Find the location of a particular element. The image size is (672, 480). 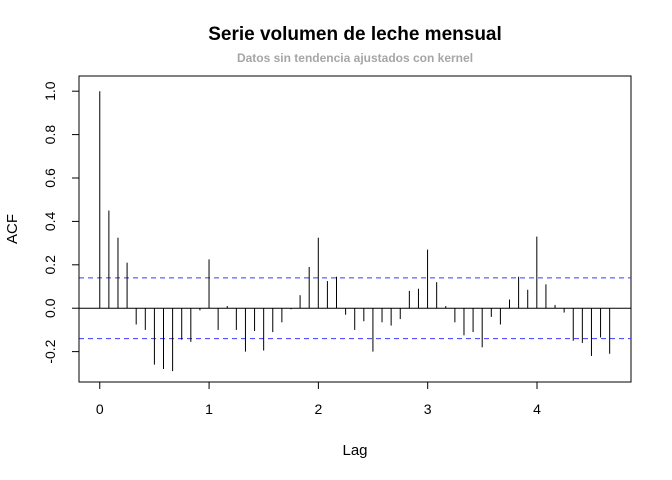

y-tick-label: -0.2 is located at coordinates (50, 351).